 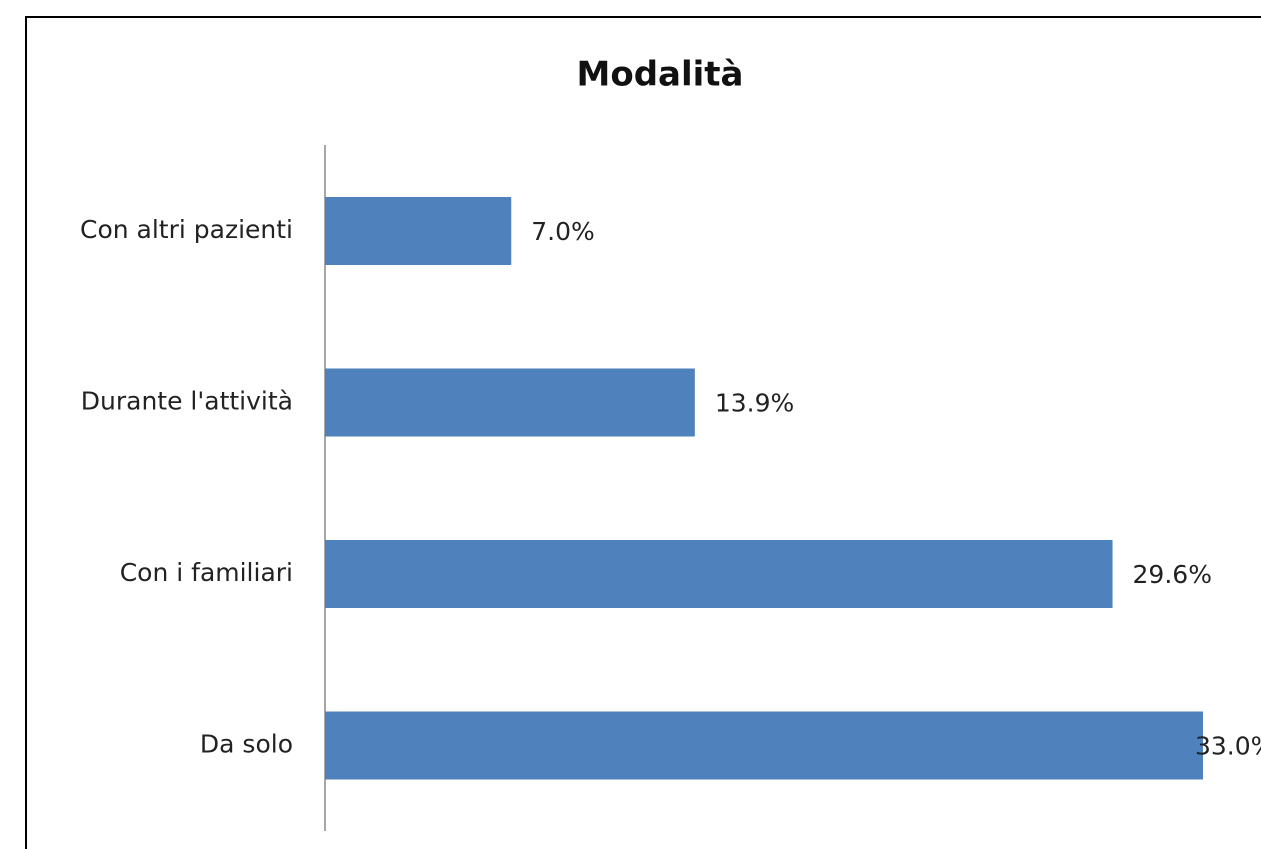 I want to click on value-label: 7.0%, so click(x=563, y=231).